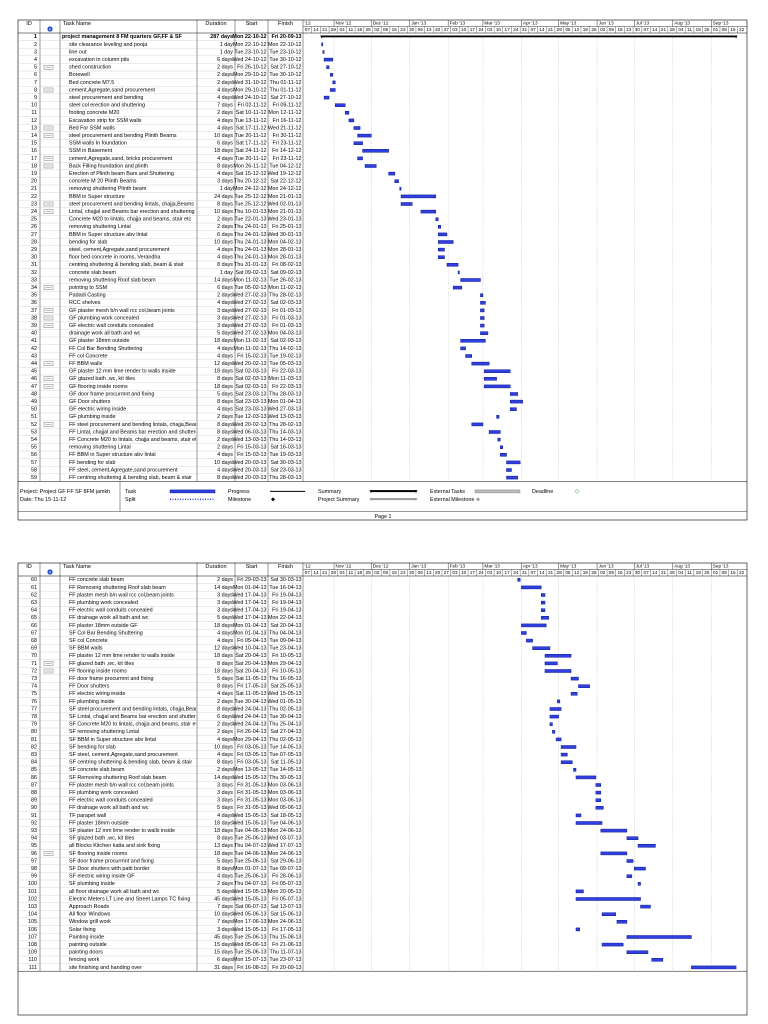 The width and height of the screenshot is (768, 1024). I want to click on task-id: 66, so click(34, 626).